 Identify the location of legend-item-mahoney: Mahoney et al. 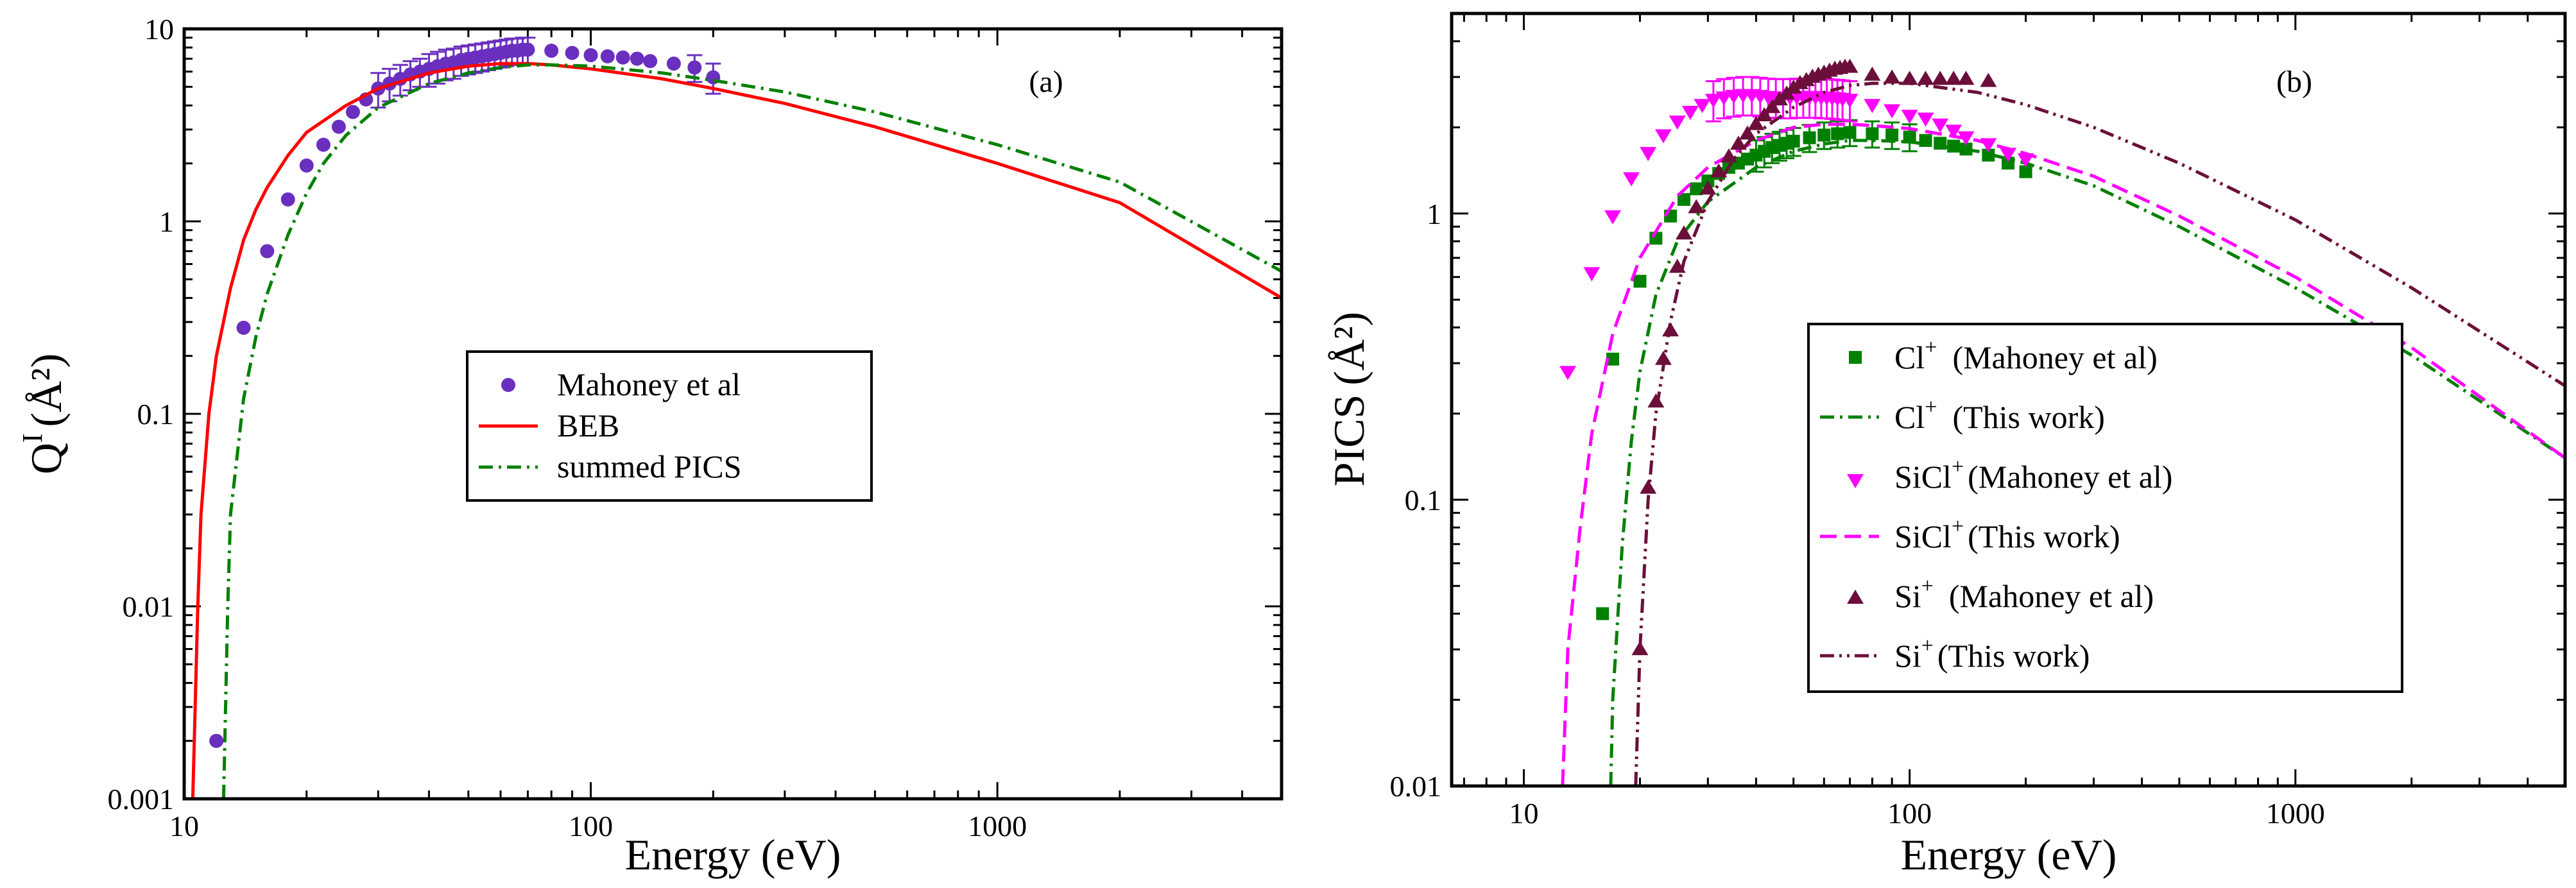
(621, 384).